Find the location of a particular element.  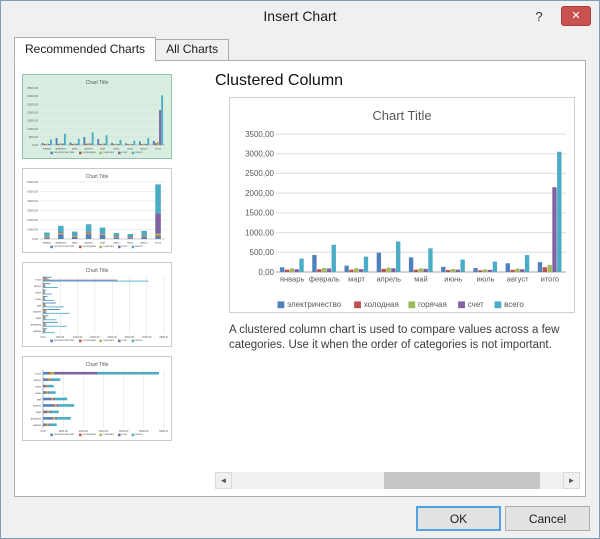

svg-text: 4000,00 is located at coordinates (32, 201).